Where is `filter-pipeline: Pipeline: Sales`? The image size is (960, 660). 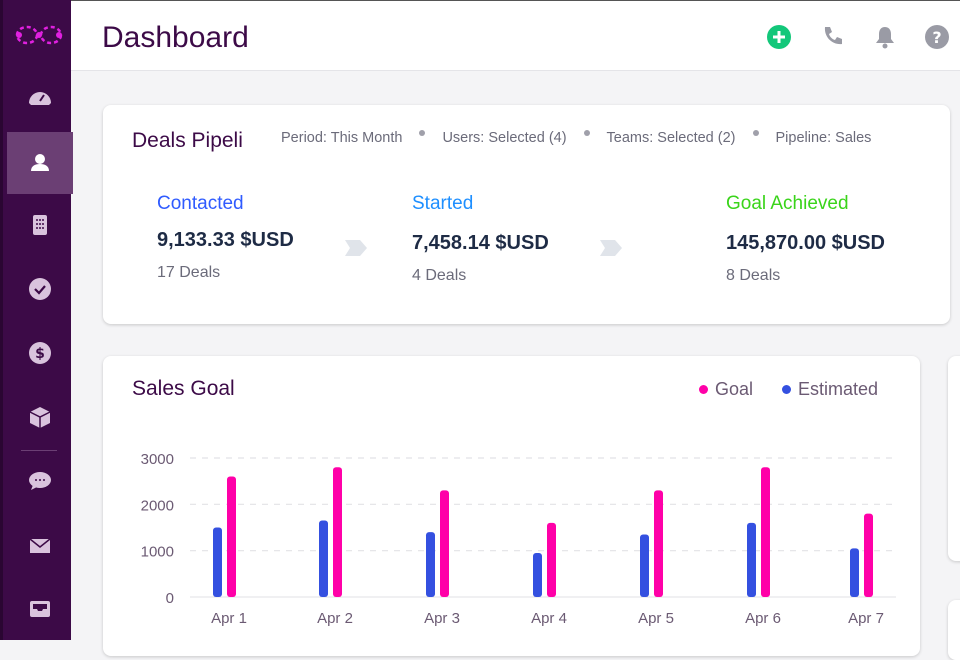
filter-pipeline: Pipeline: Sales is located at coordinates (823, 138).